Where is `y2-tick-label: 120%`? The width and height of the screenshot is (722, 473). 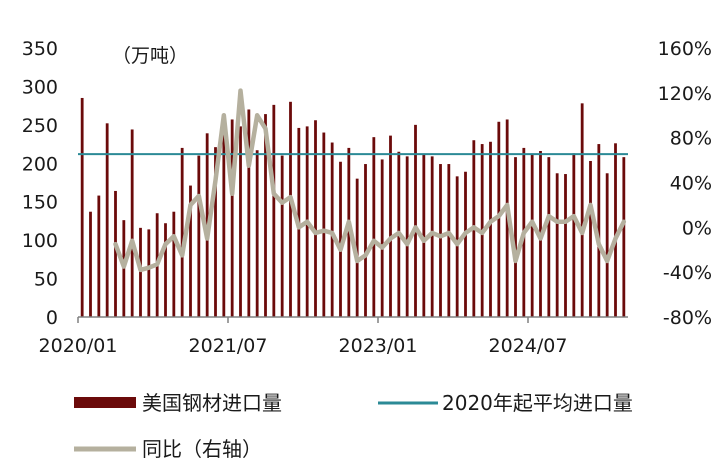
y2-tick-label: 120% is located at coordinates (685, 94).